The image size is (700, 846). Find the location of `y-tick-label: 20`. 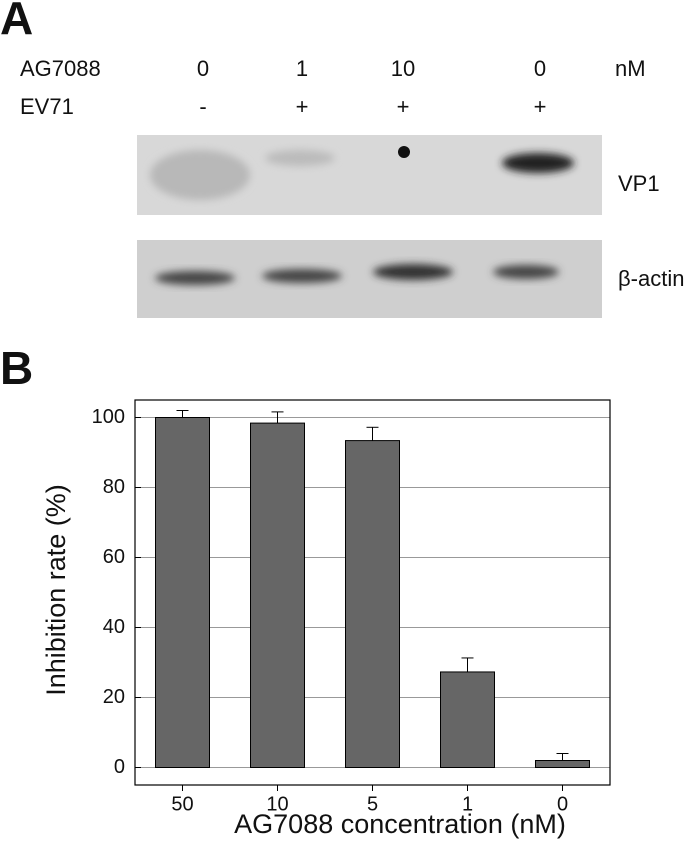

y-tick-label: 20 is located at coordinates (114, 697).